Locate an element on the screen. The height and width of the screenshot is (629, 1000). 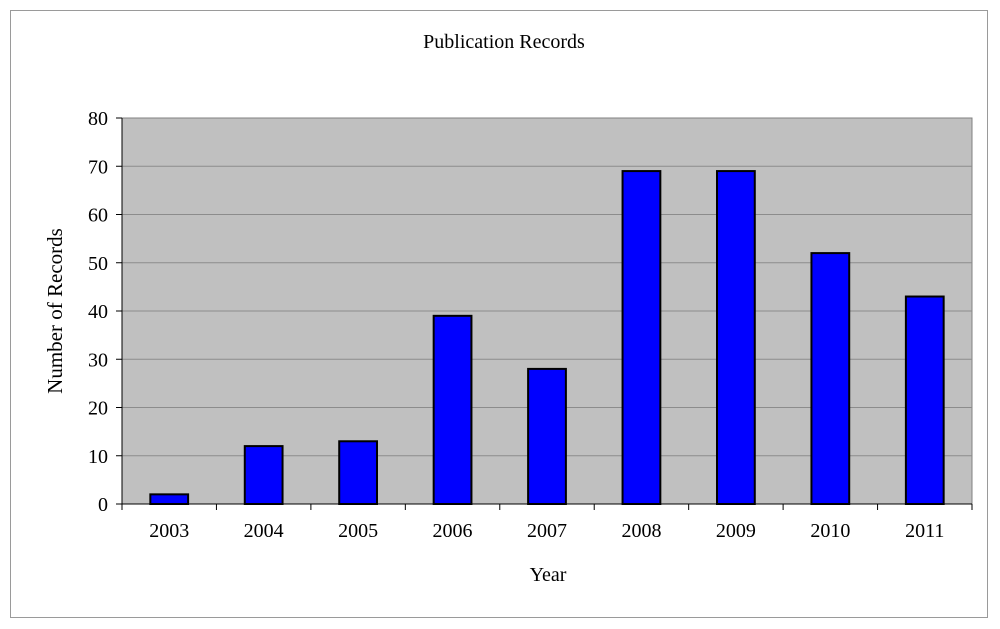
y-tick-label: 20 is located at coordinates (98, 409).